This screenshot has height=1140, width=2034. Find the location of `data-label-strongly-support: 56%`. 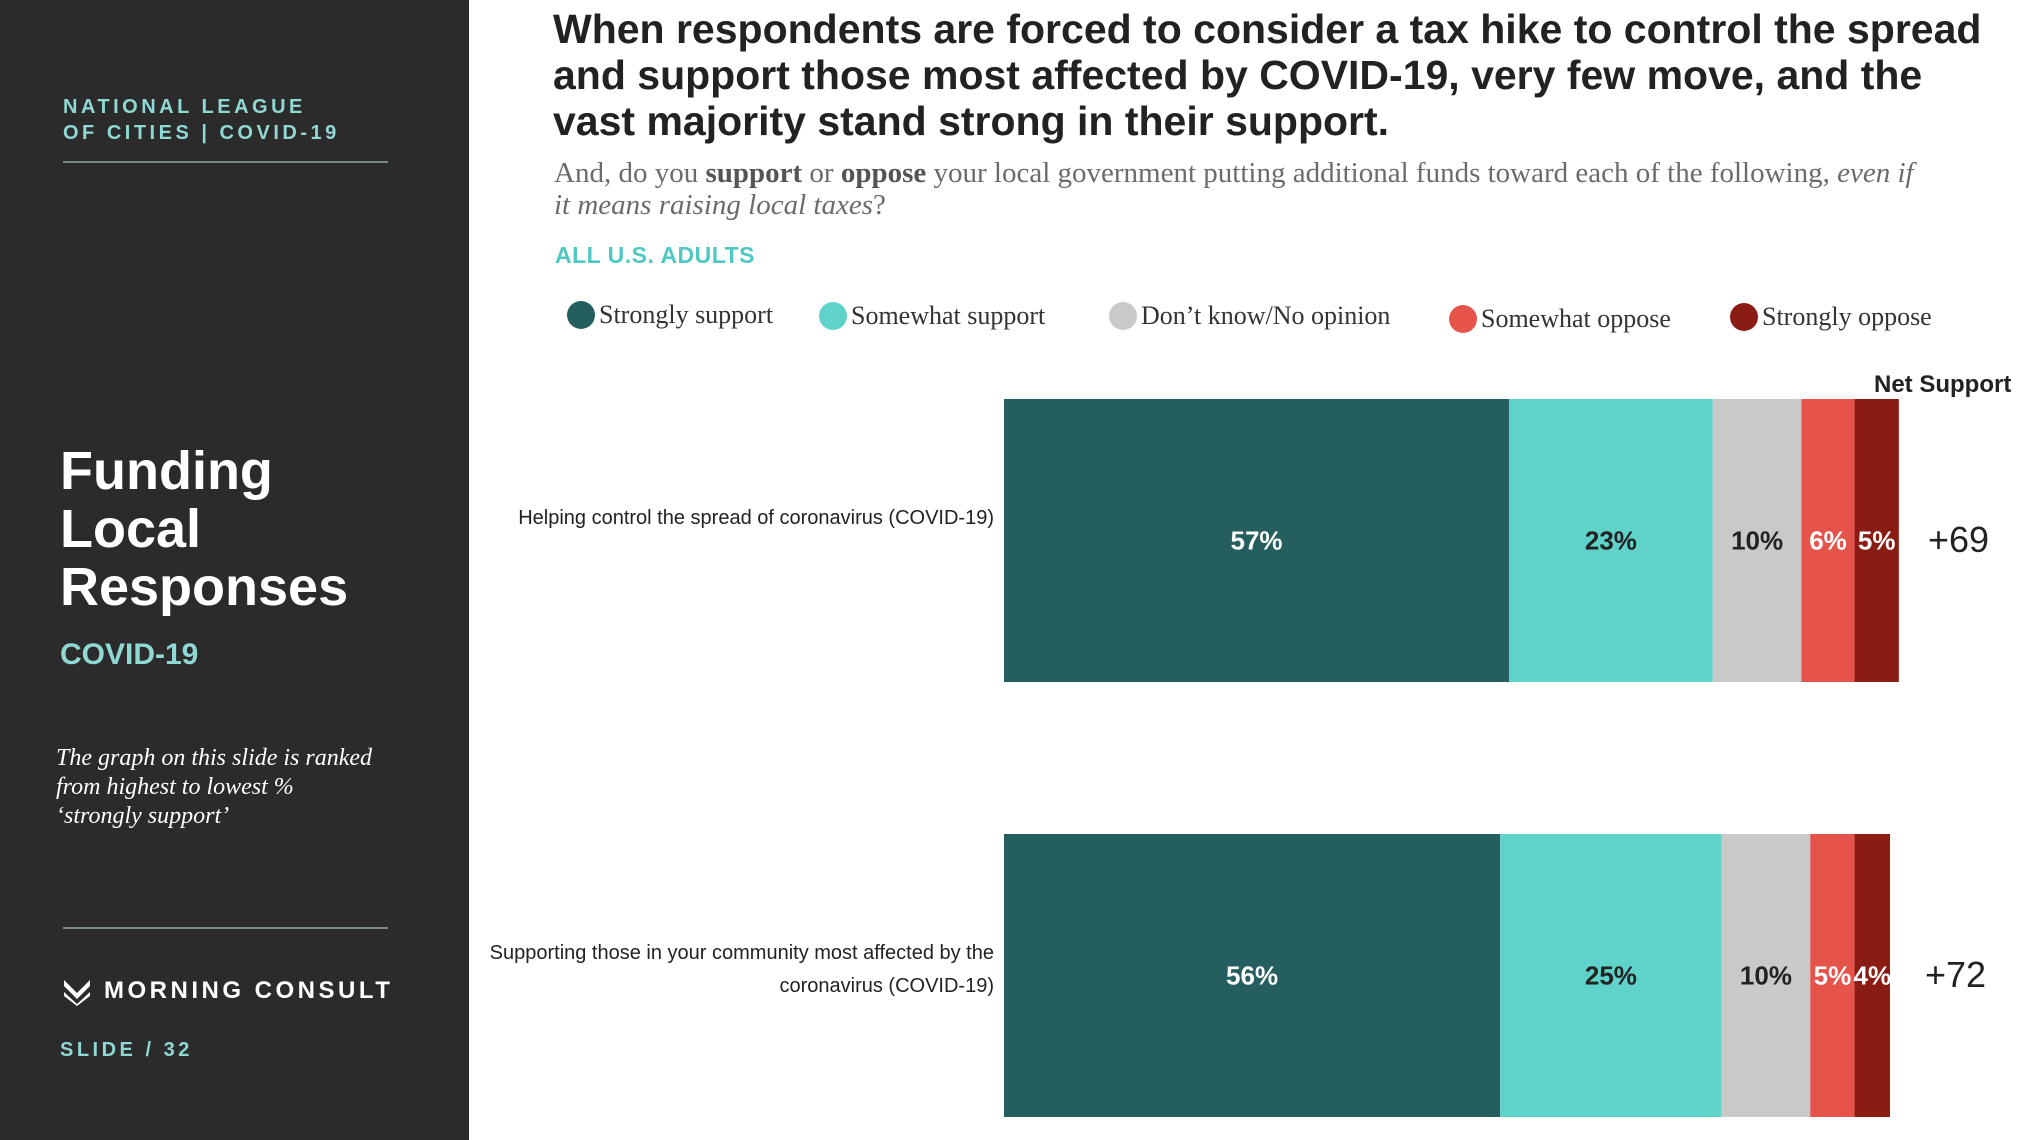

data-label-strongly-support: 56% is located at coordinates (1252, 976).